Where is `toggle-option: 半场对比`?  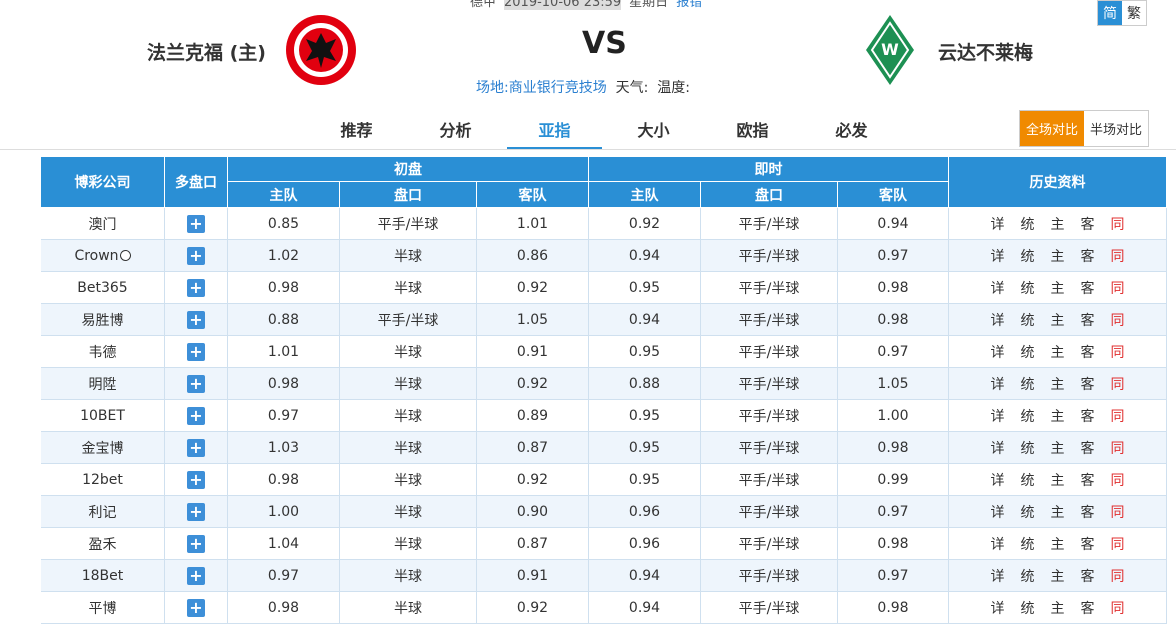
toggle-option: 半场对比 is located at coordinates (1116, 130).